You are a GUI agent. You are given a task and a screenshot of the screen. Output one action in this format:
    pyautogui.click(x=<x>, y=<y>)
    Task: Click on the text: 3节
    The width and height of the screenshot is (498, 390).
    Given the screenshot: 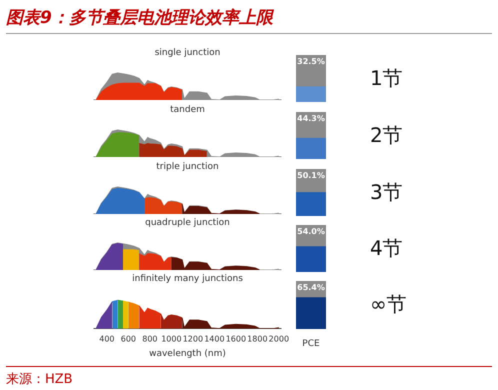 What is the action you would take?
    pyautogui.click(x=386, y=192)
    